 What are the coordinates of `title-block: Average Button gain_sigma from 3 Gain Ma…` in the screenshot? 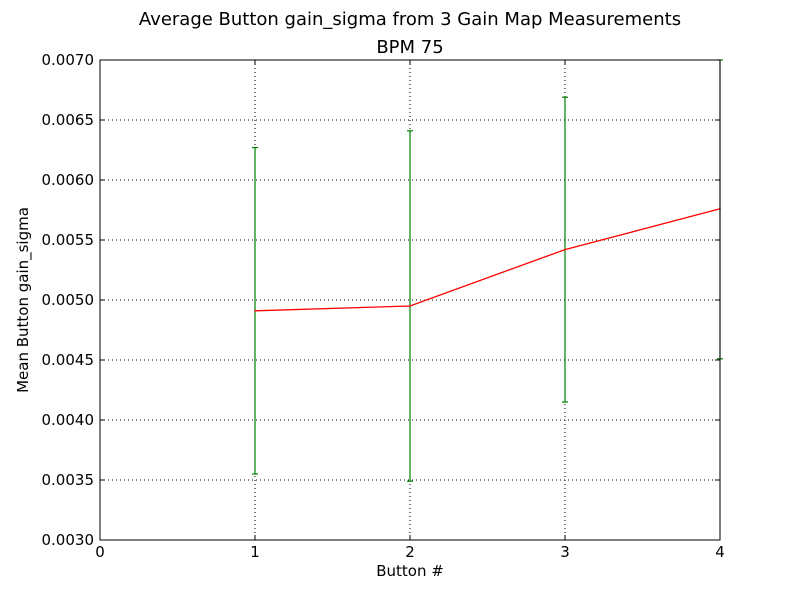 It's located at (400, 34).